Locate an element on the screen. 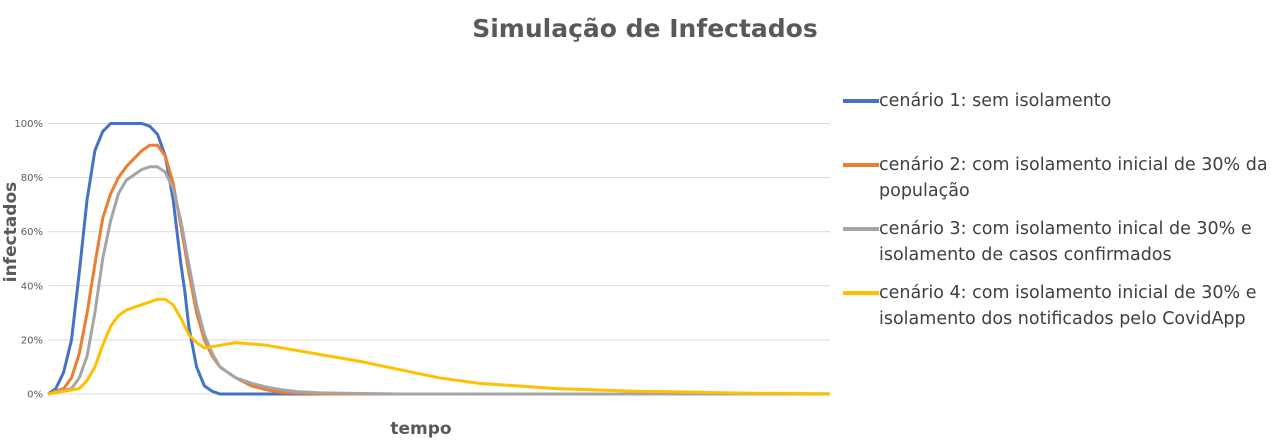 This screenshot has width=1280, height=442. y-tick-label: 80% is located at coordinates (32, 178).